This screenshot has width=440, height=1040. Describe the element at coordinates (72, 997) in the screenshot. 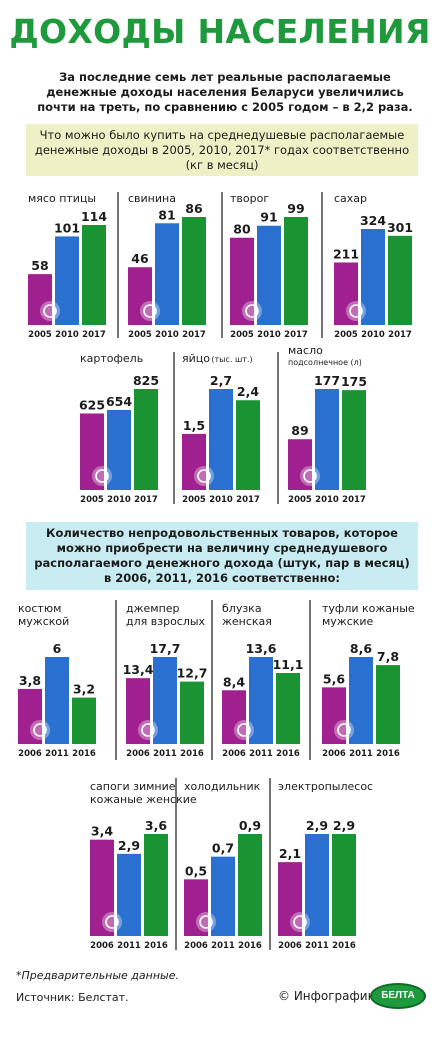

I see `source-note: Источник: Белстат.` at that location.